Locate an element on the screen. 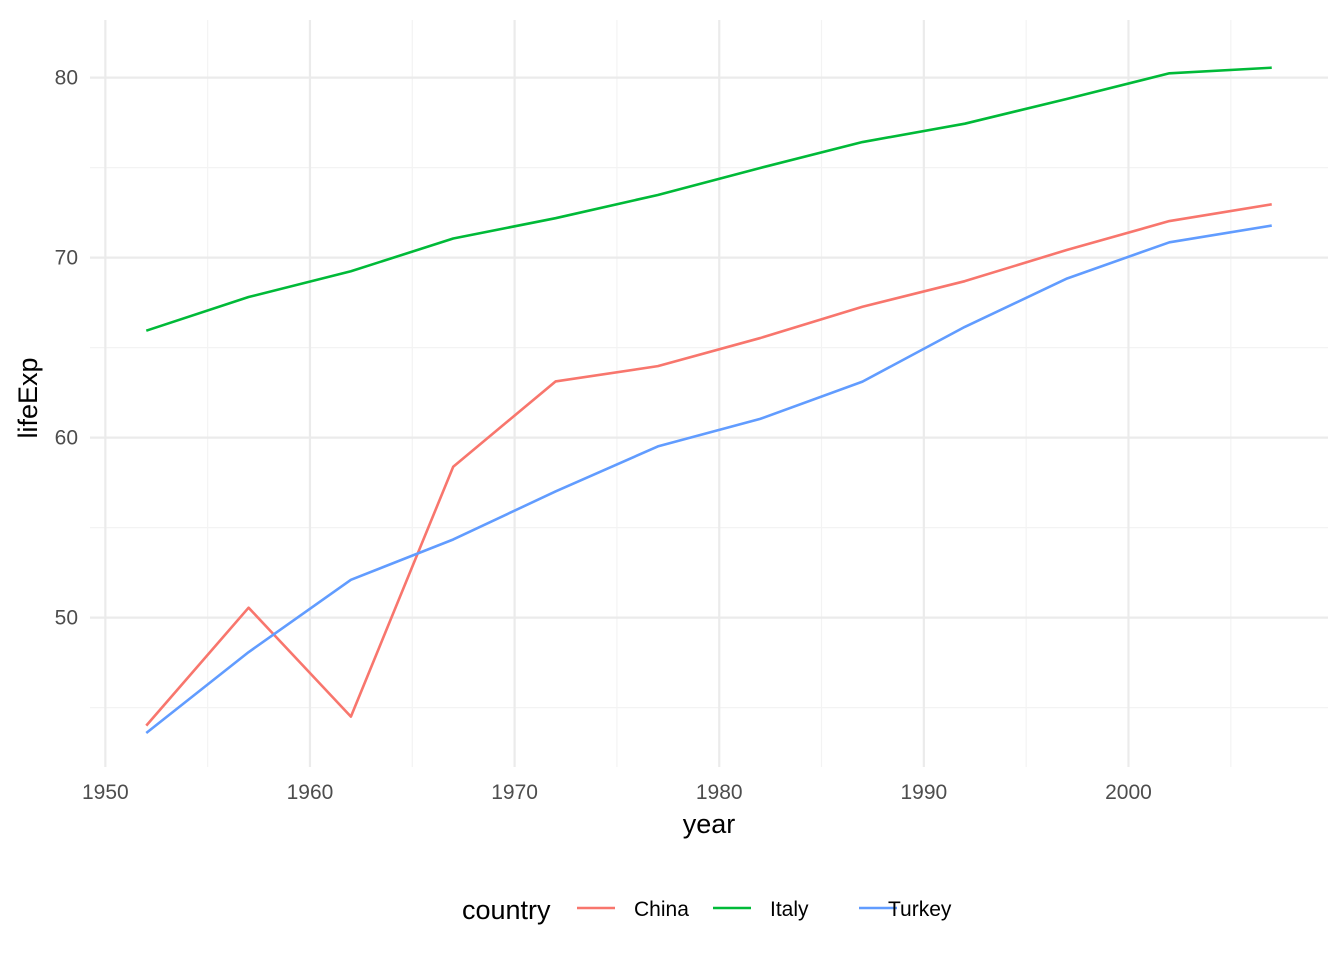 The width and height of the screenshot is (1344, 960). legend: country China Italy Turkey is located at coordinates (707, 910).